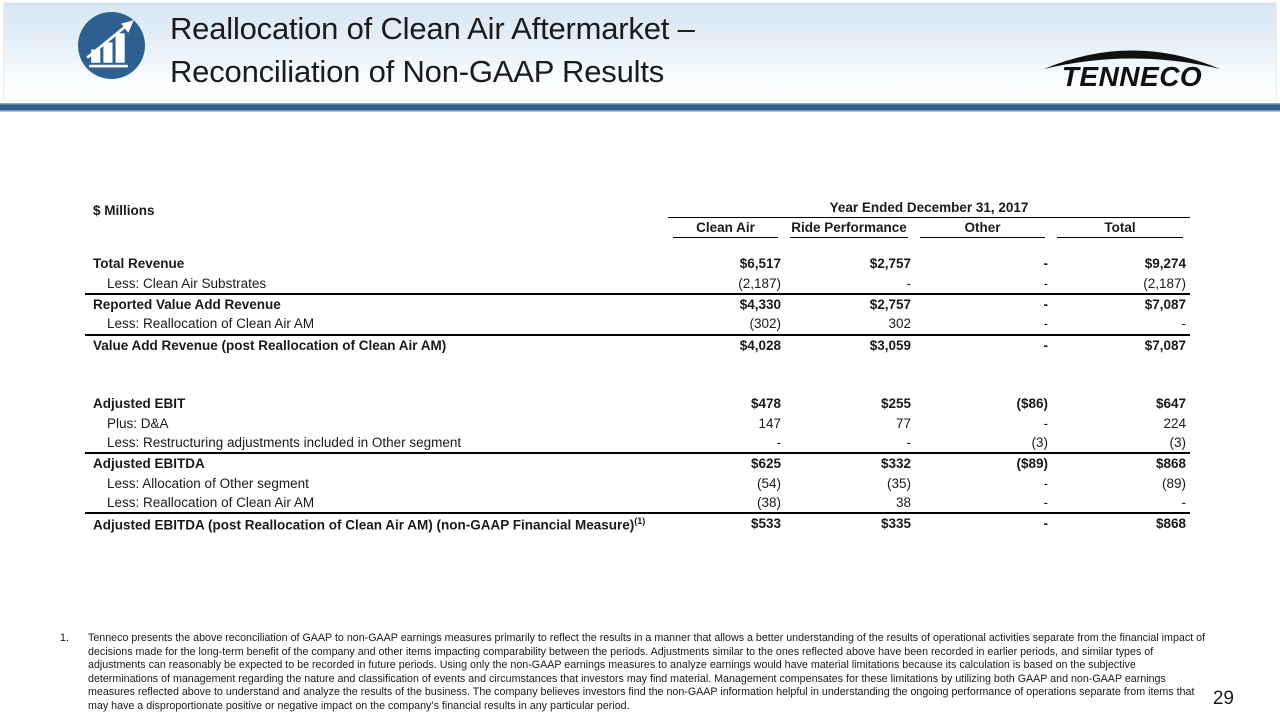 Image resolution: width=1280 pixels, height=720 pixels. I want to click on table-row: Adjusted EBITDA $625 $332 ($89) $868, so click(637, 462).